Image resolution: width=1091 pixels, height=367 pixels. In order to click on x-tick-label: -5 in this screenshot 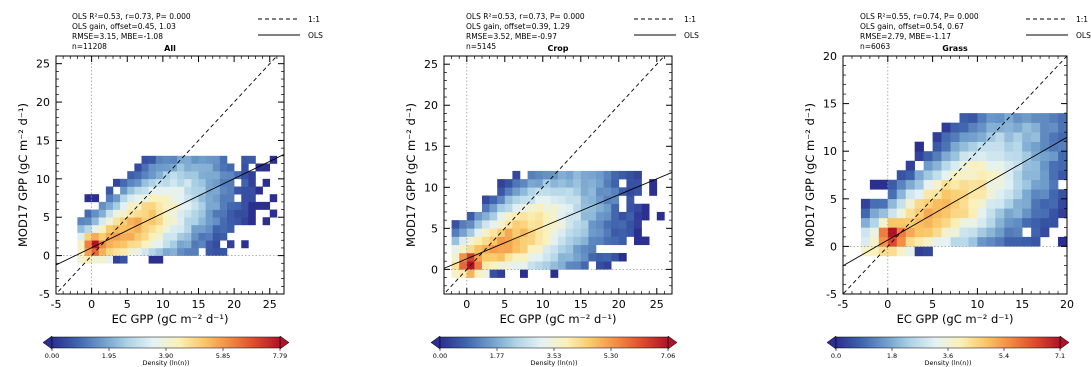, I will do `click(843, 304)`.